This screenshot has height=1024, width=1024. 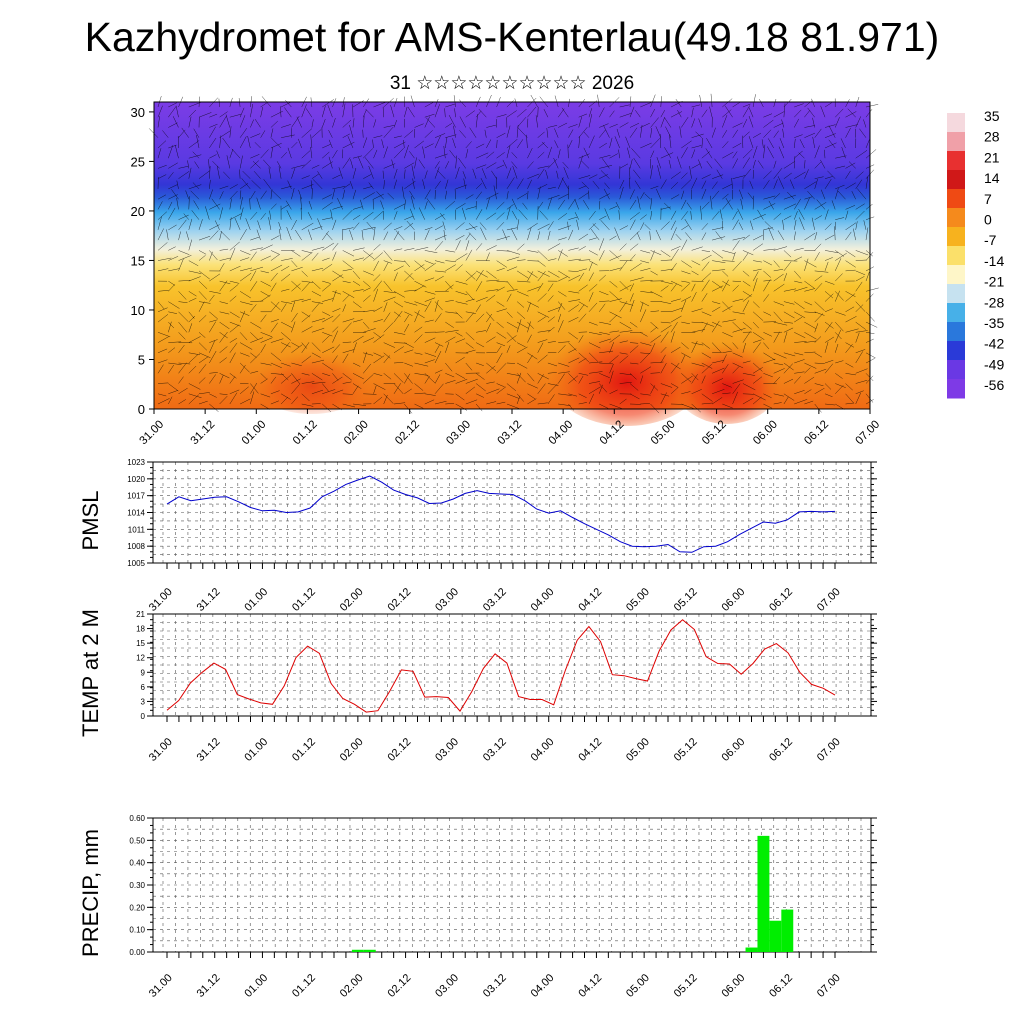 What do you see at coordinates (992, 178) in the screenshot?
I see `colorbar-label: 14` at bounding box center [992, 178].